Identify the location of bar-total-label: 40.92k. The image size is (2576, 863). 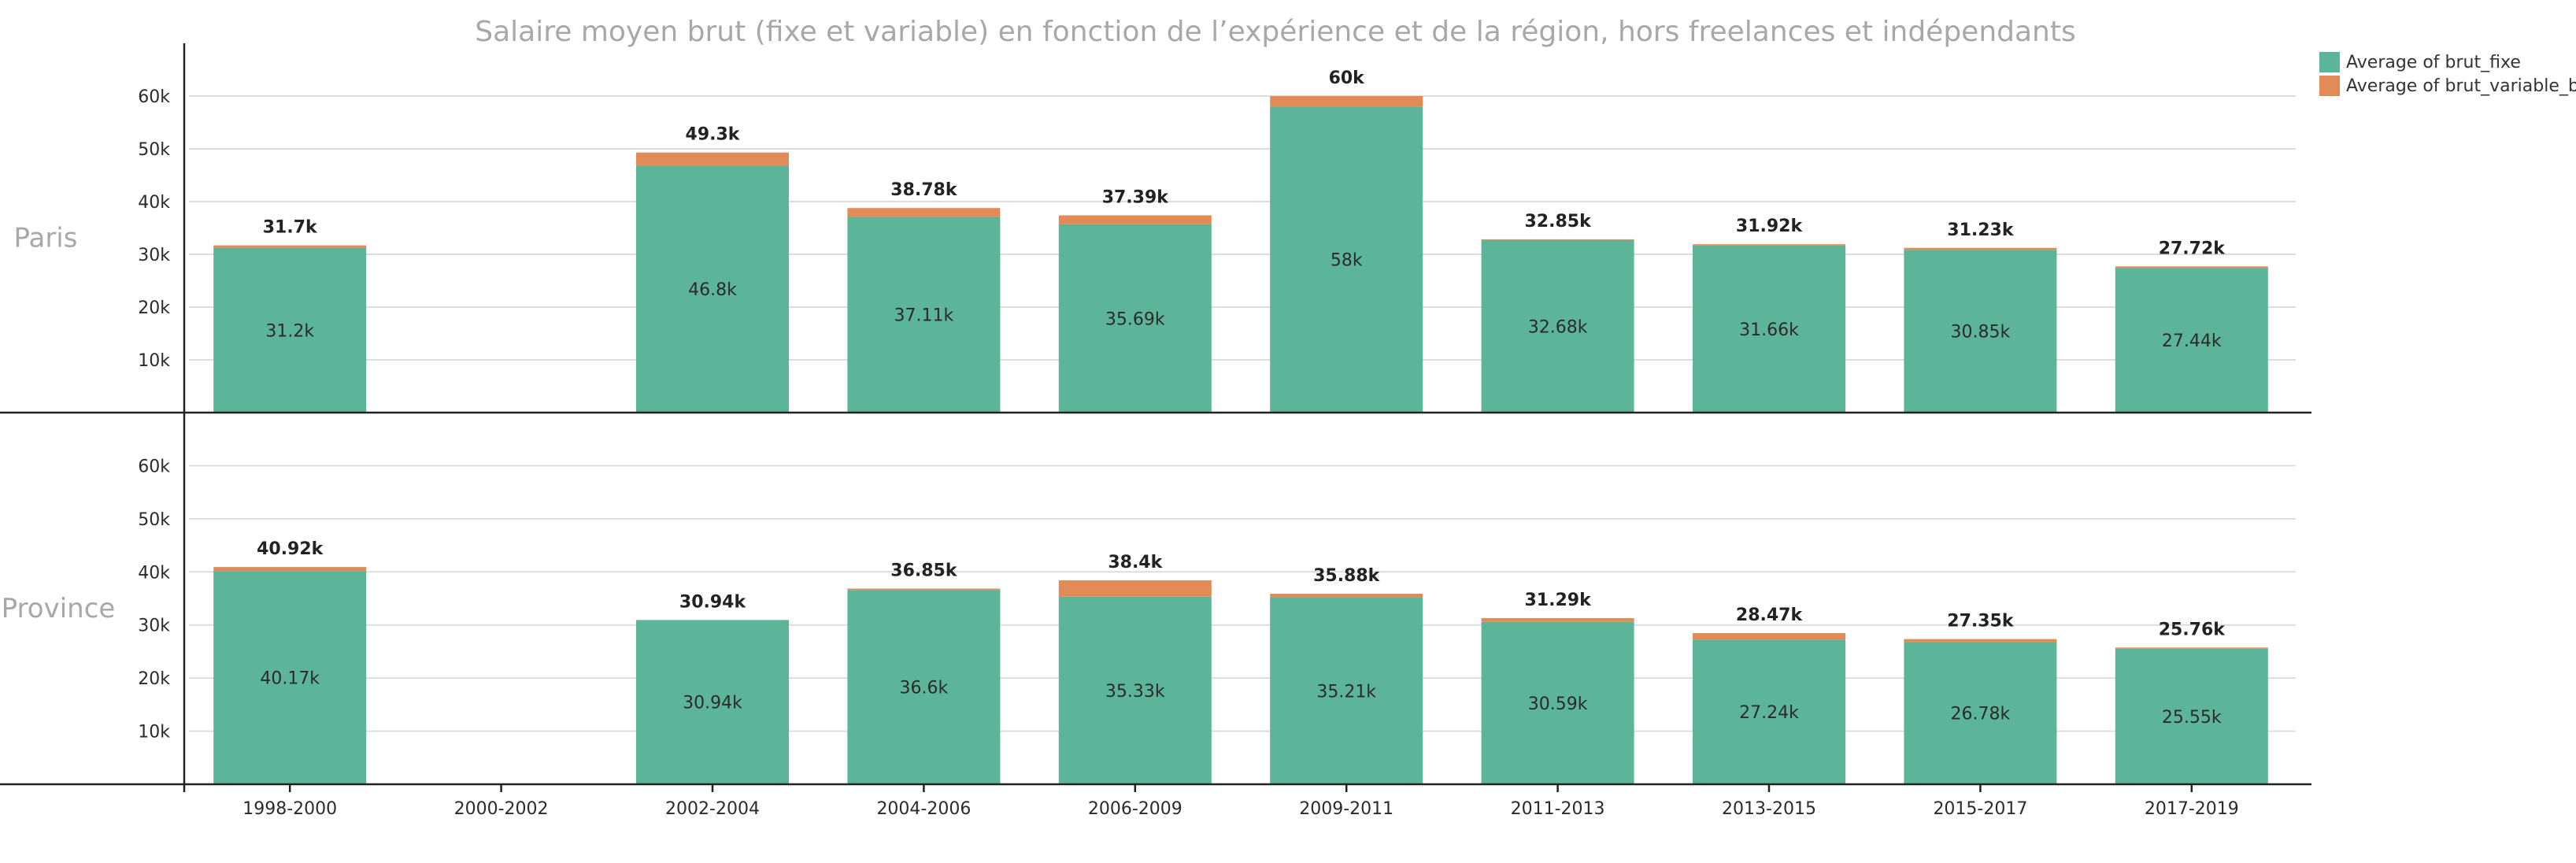
(290, 549).